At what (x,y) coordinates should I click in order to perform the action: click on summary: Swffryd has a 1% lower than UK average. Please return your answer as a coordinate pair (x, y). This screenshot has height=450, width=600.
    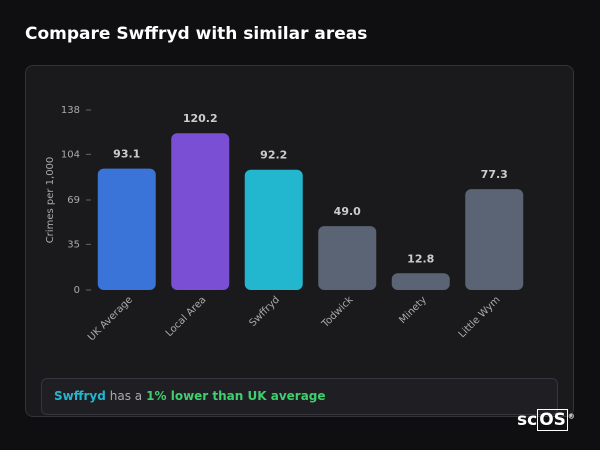
    Looking at the image, I should click on (299, 396).